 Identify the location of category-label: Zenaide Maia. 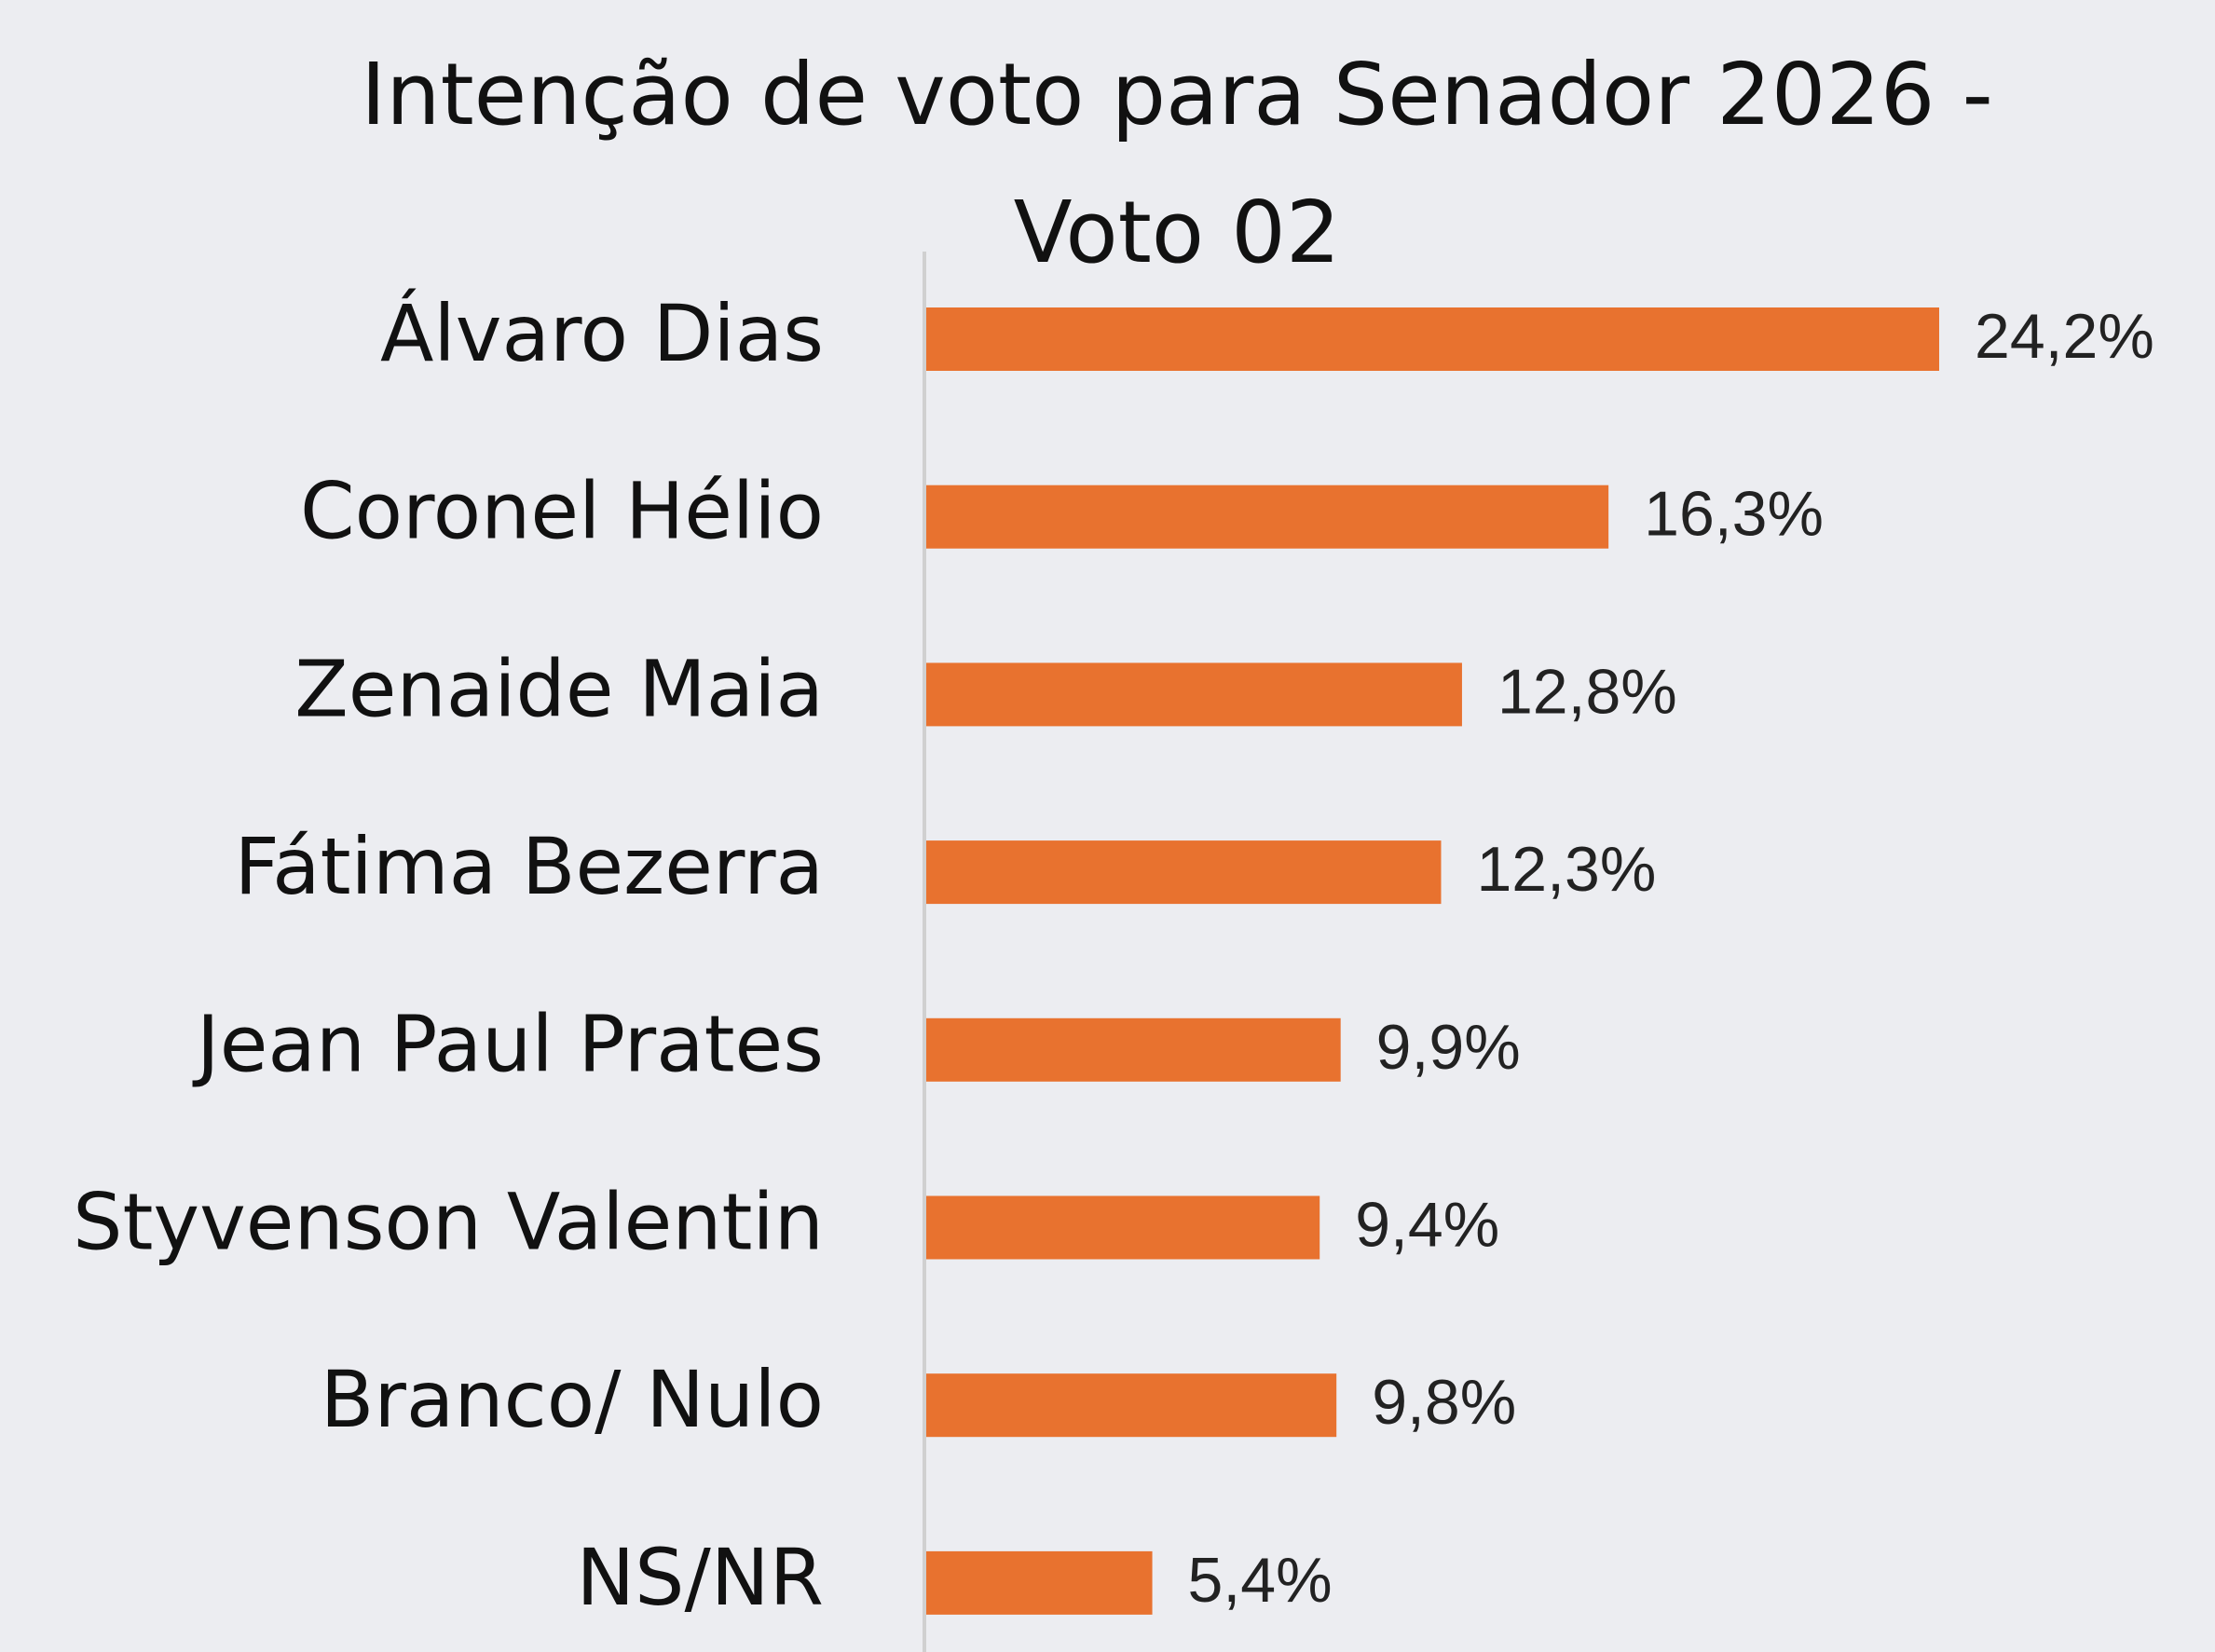
(559, 688).